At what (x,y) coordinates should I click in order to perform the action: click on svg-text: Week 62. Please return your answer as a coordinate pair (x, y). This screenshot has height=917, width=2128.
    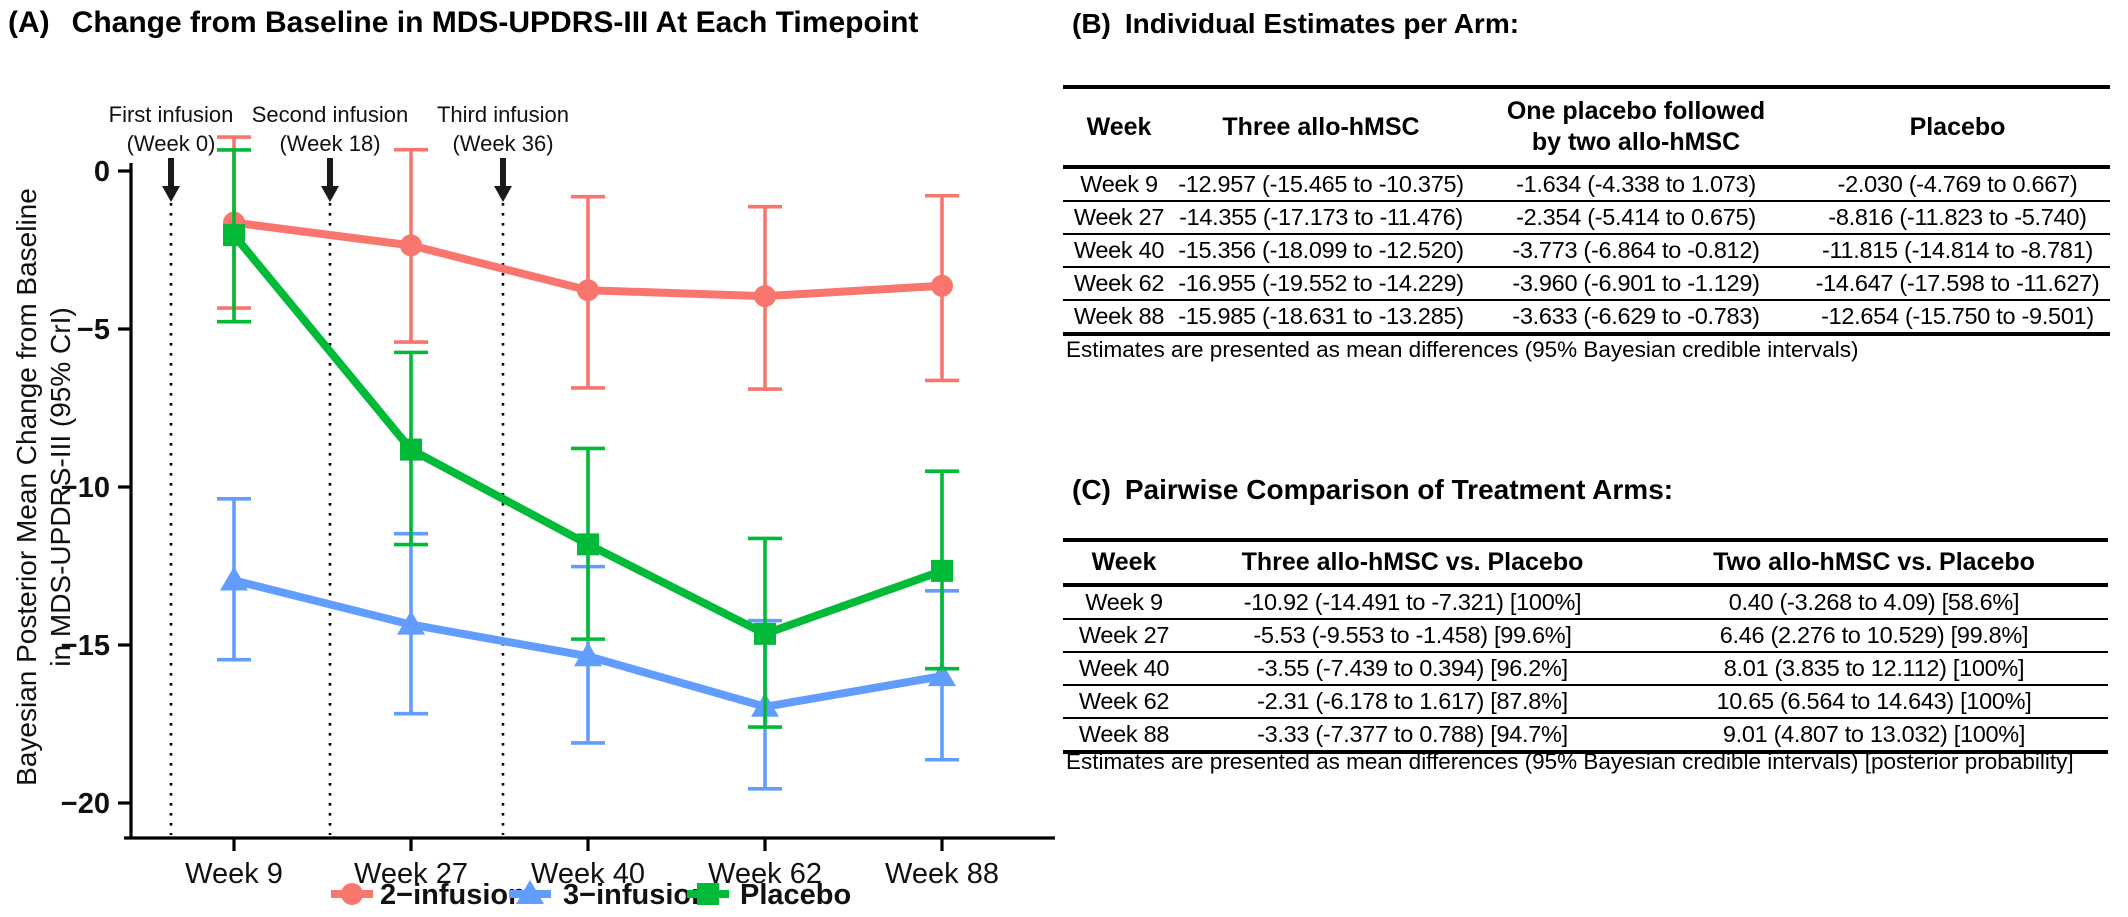
    Looking at the image, I should click on (765, 874).